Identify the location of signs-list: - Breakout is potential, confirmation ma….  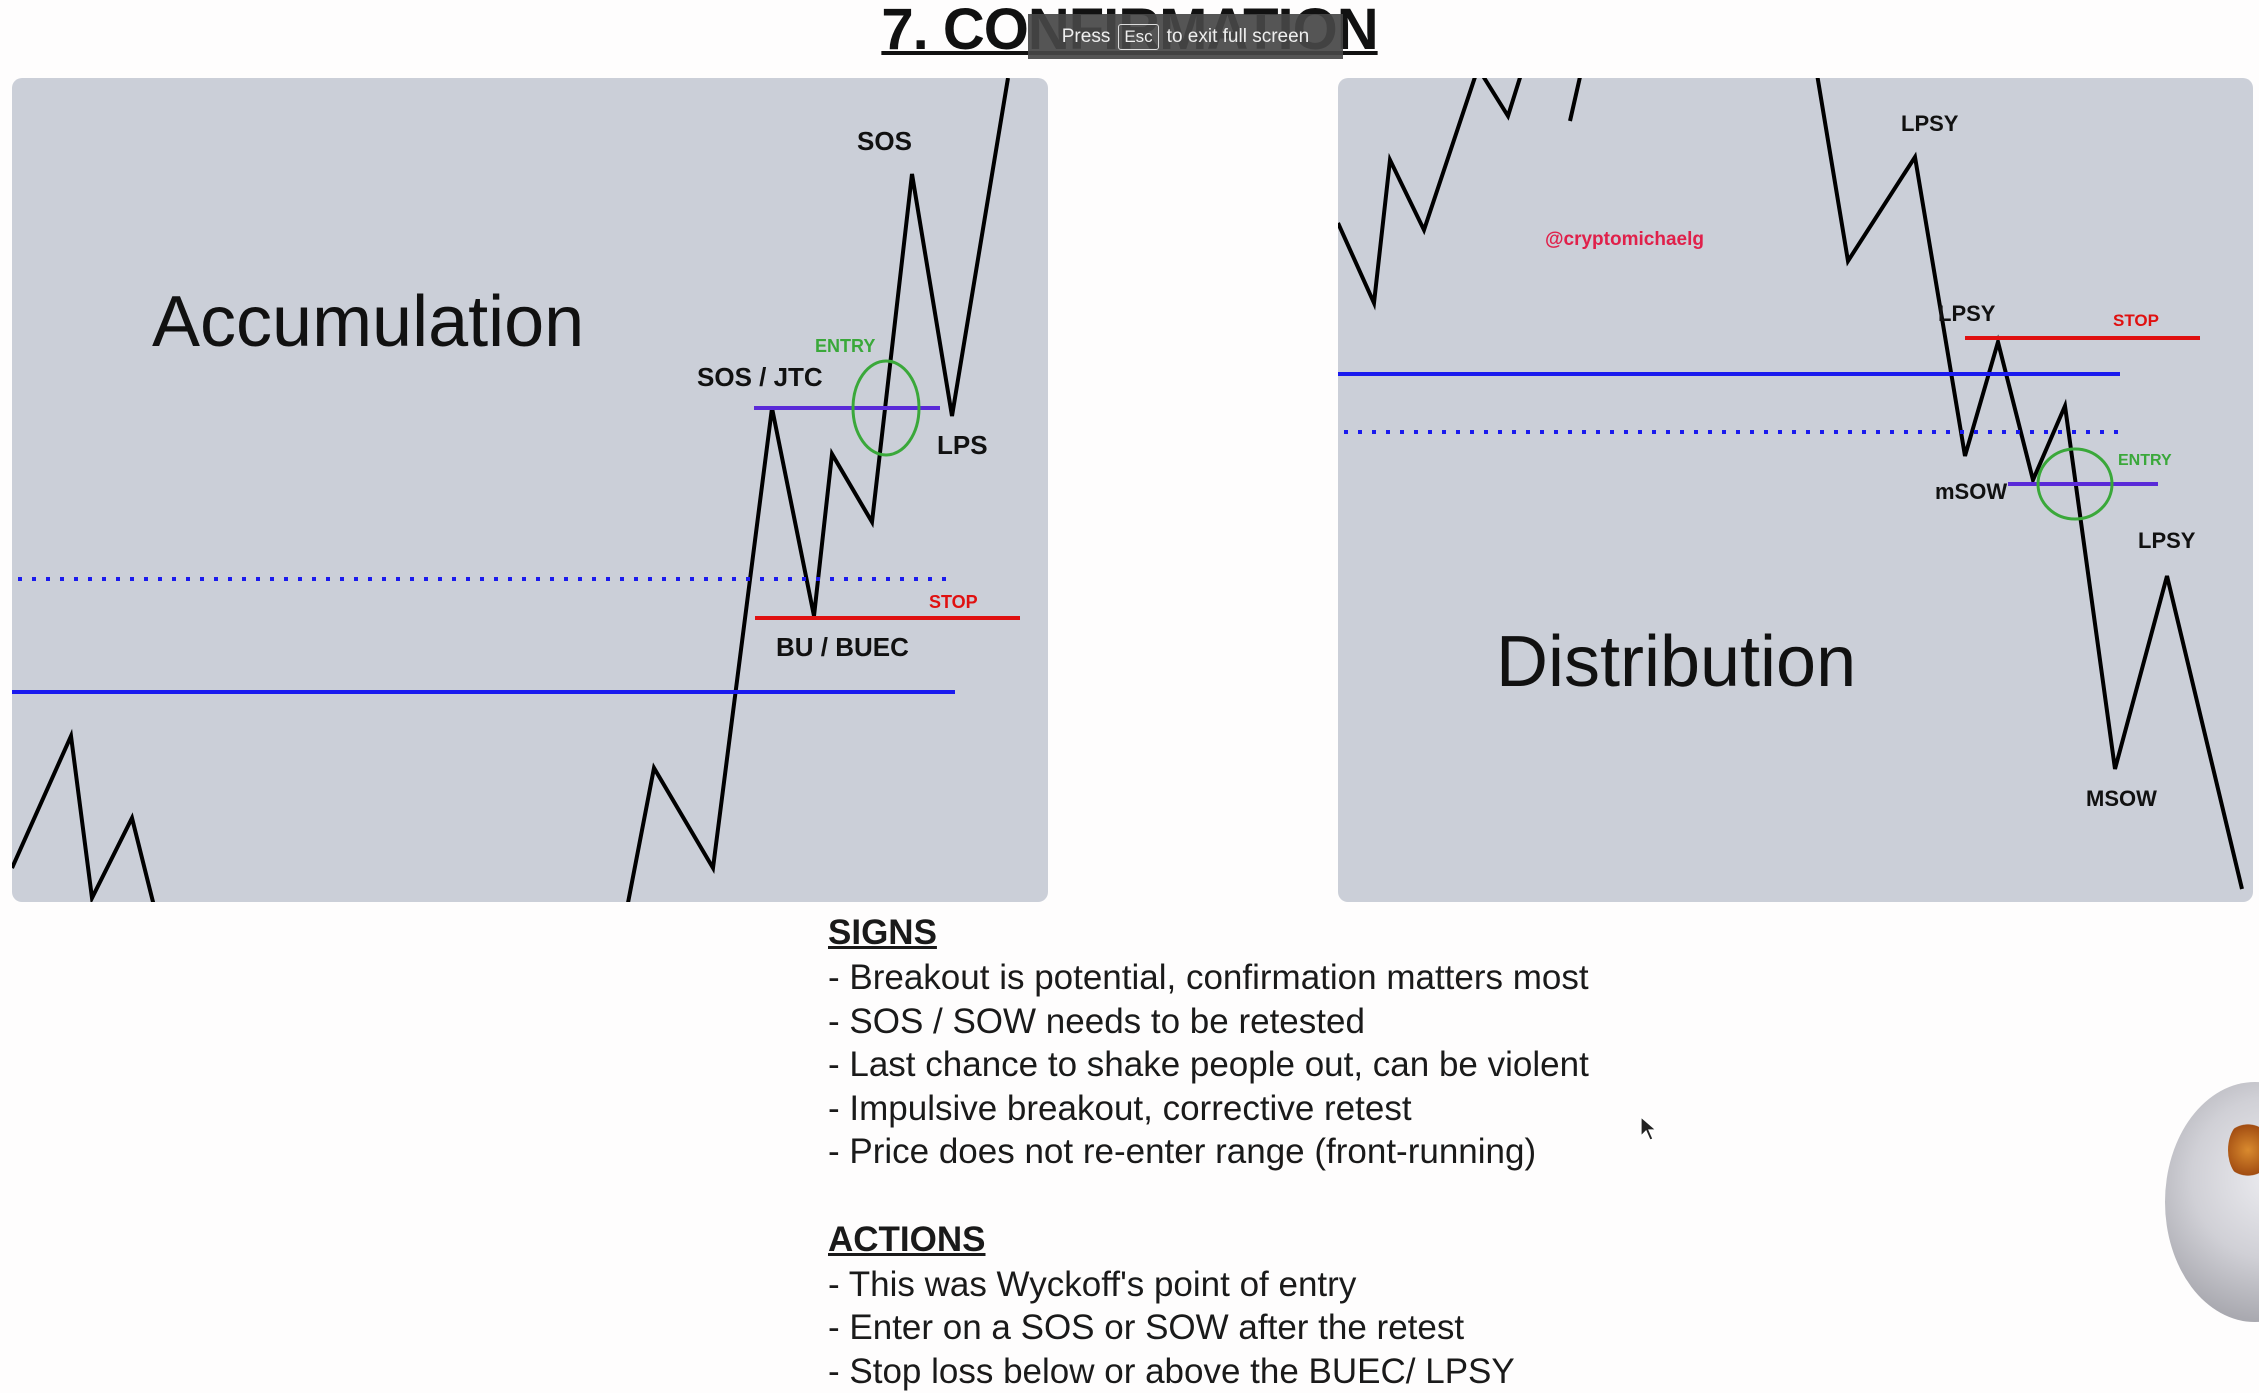
(1208, 1065).